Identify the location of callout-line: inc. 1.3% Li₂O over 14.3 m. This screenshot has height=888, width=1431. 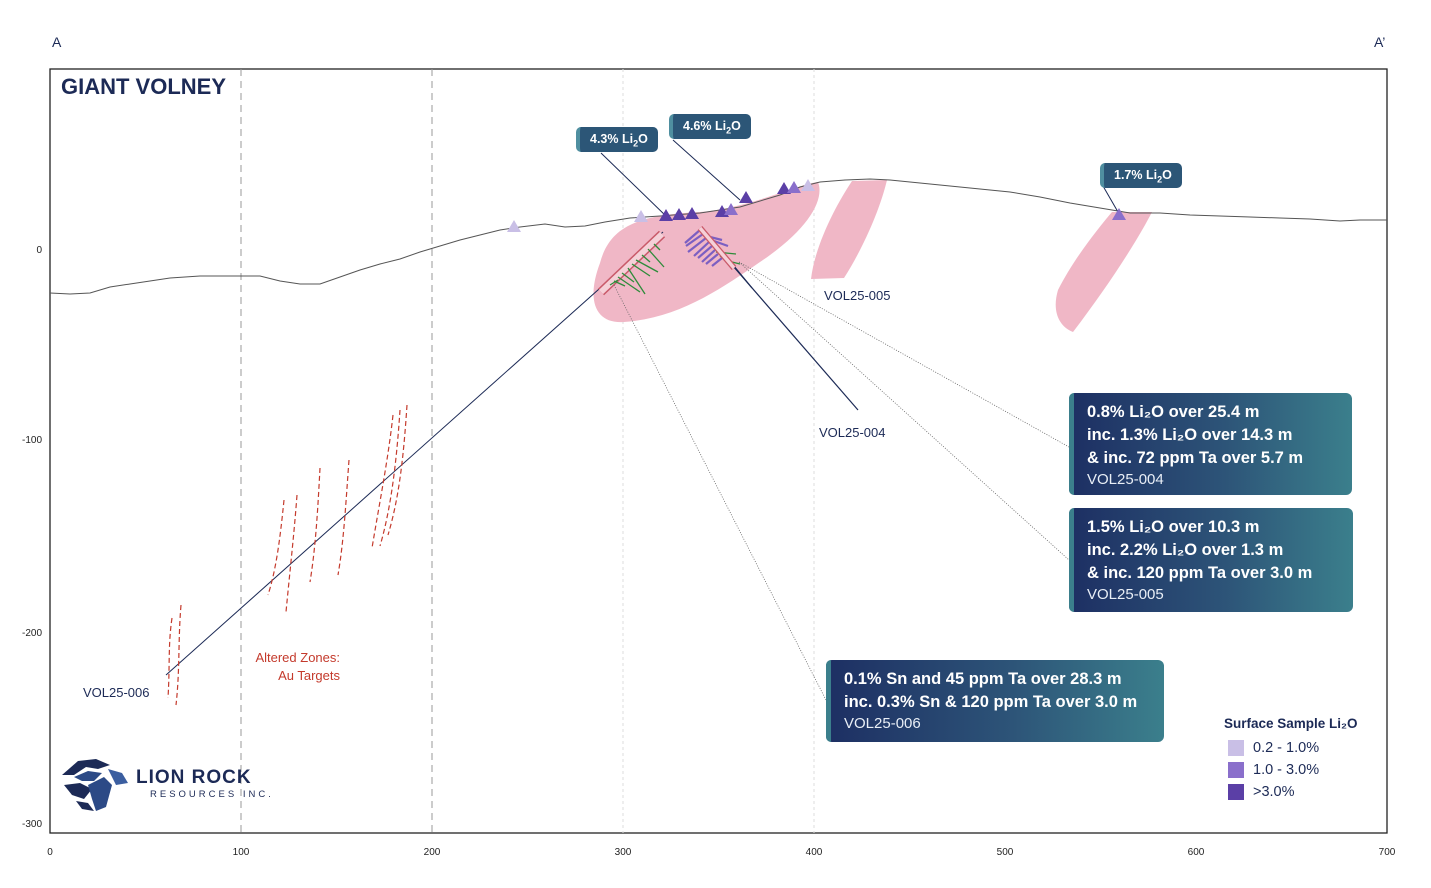
(1190, 435).